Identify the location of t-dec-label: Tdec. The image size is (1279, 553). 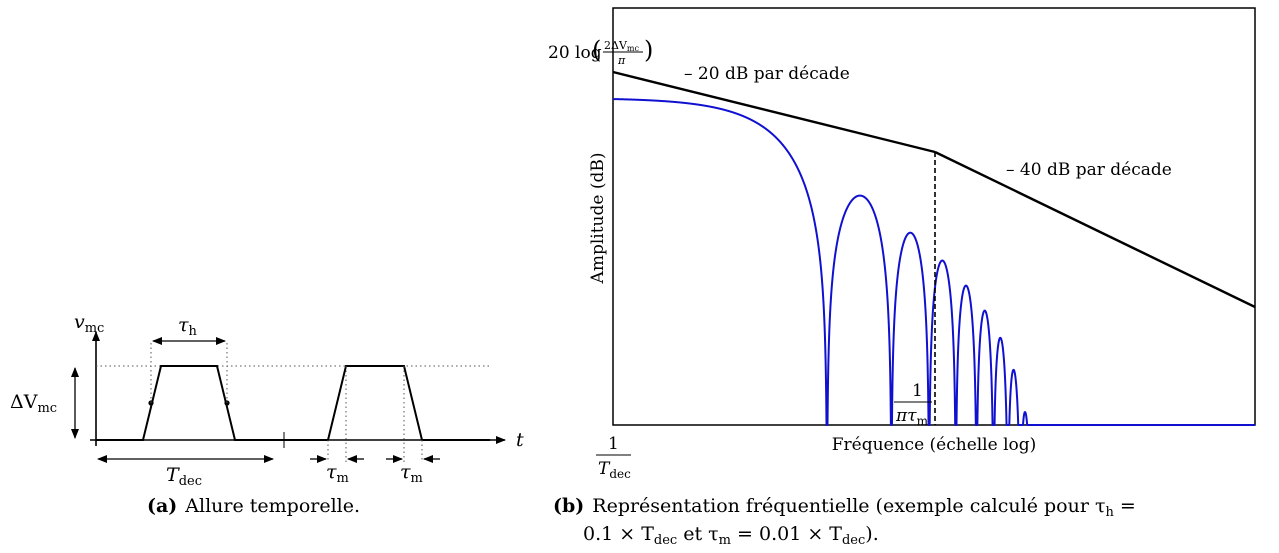
(184, 476).